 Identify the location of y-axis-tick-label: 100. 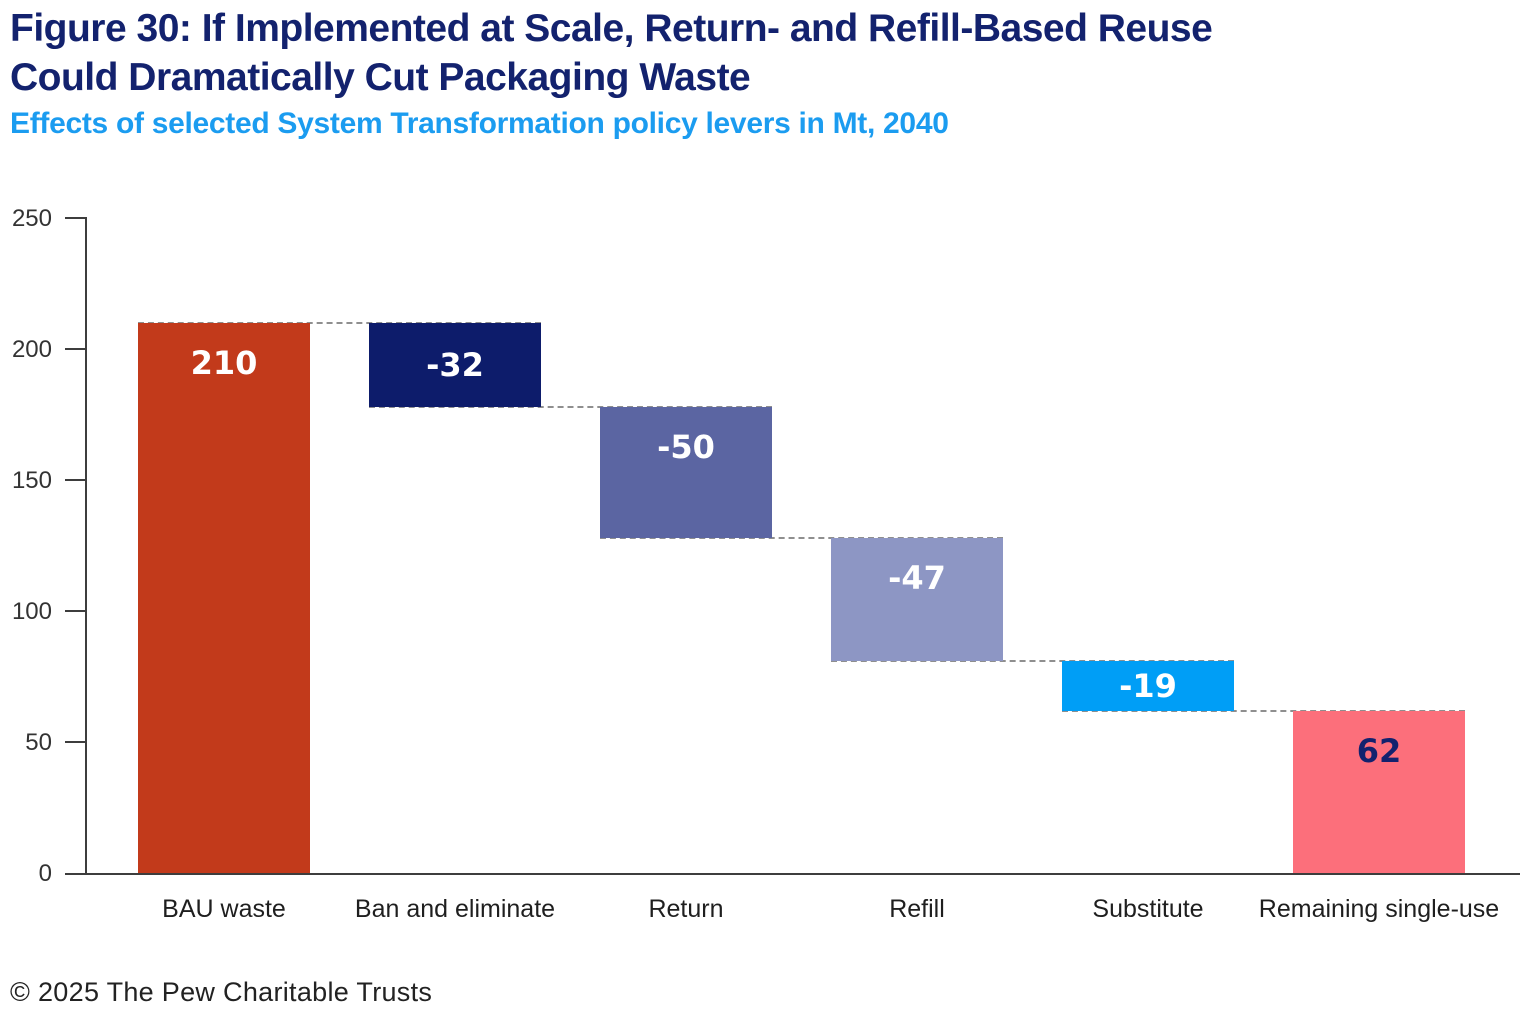
(31, 611).